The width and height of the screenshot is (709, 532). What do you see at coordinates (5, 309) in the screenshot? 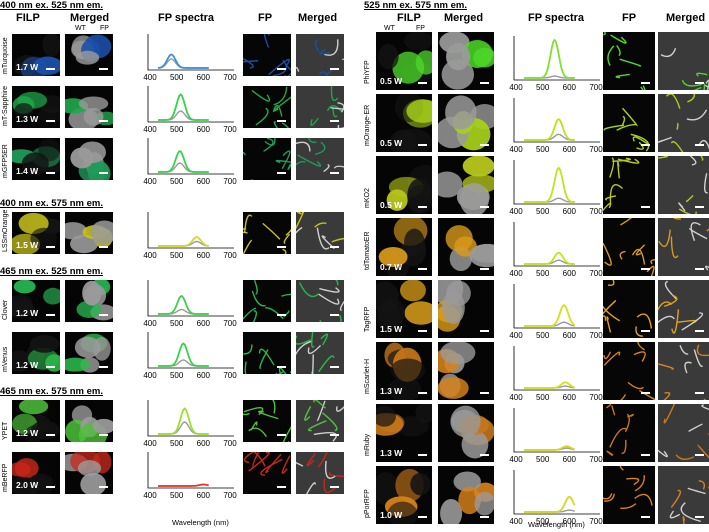
I see `row-label-Clover: Clover` at bounding box center [5, 309].